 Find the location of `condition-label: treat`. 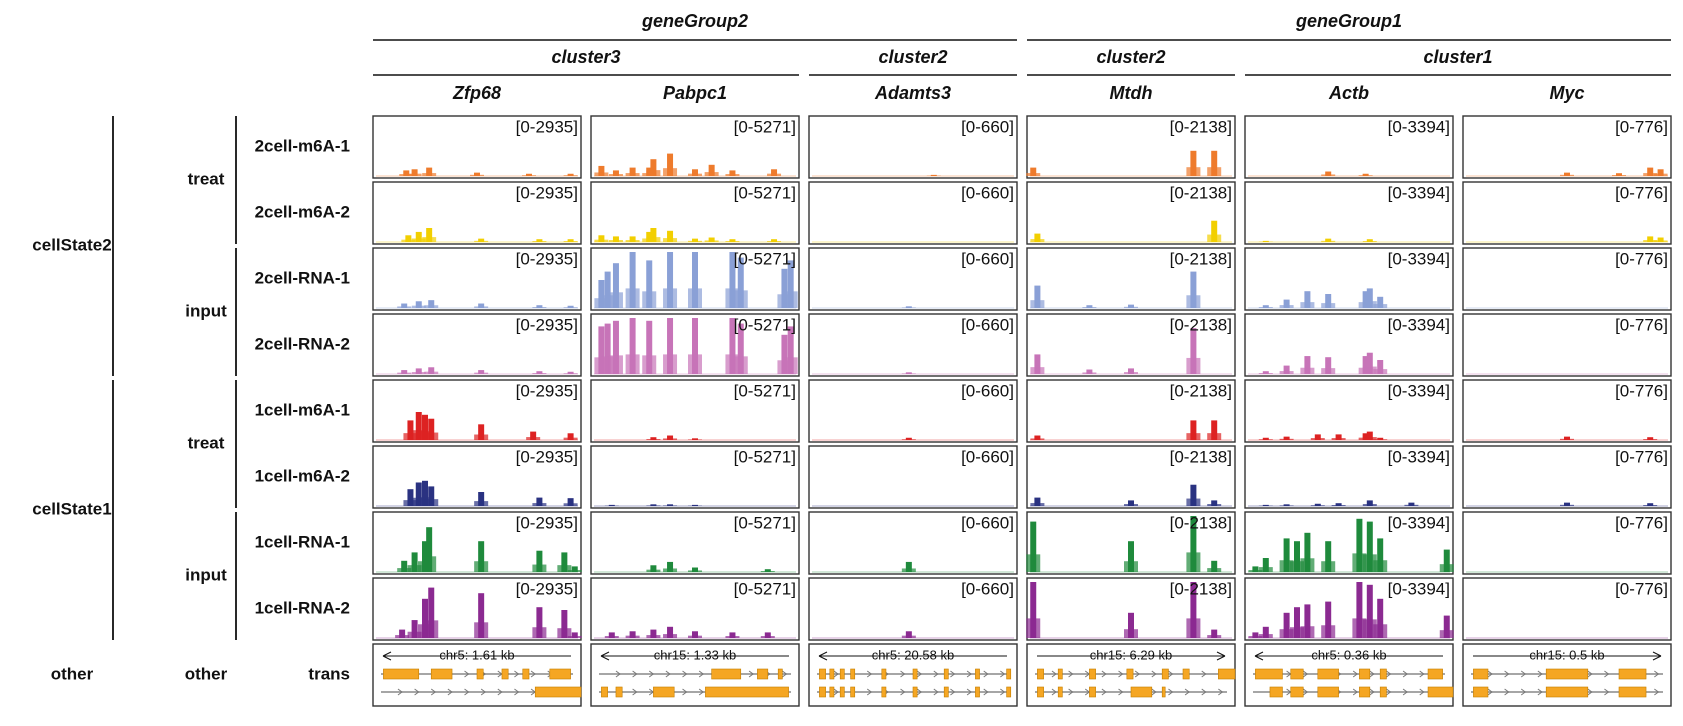

condition-label: treat is located at coordinates (206, 442).